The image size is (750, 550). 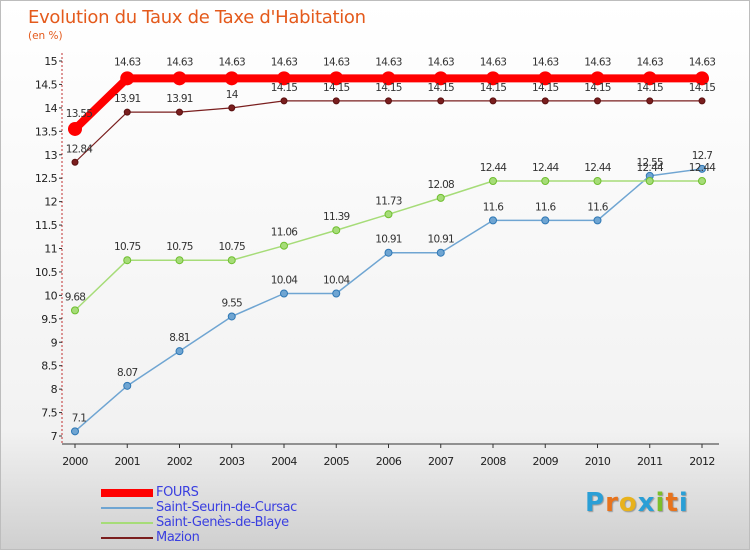 What do you see at coordinates (178, 537) in the screenshot?
I see `legend-label: Mazion` at bounding box center [178, 537].